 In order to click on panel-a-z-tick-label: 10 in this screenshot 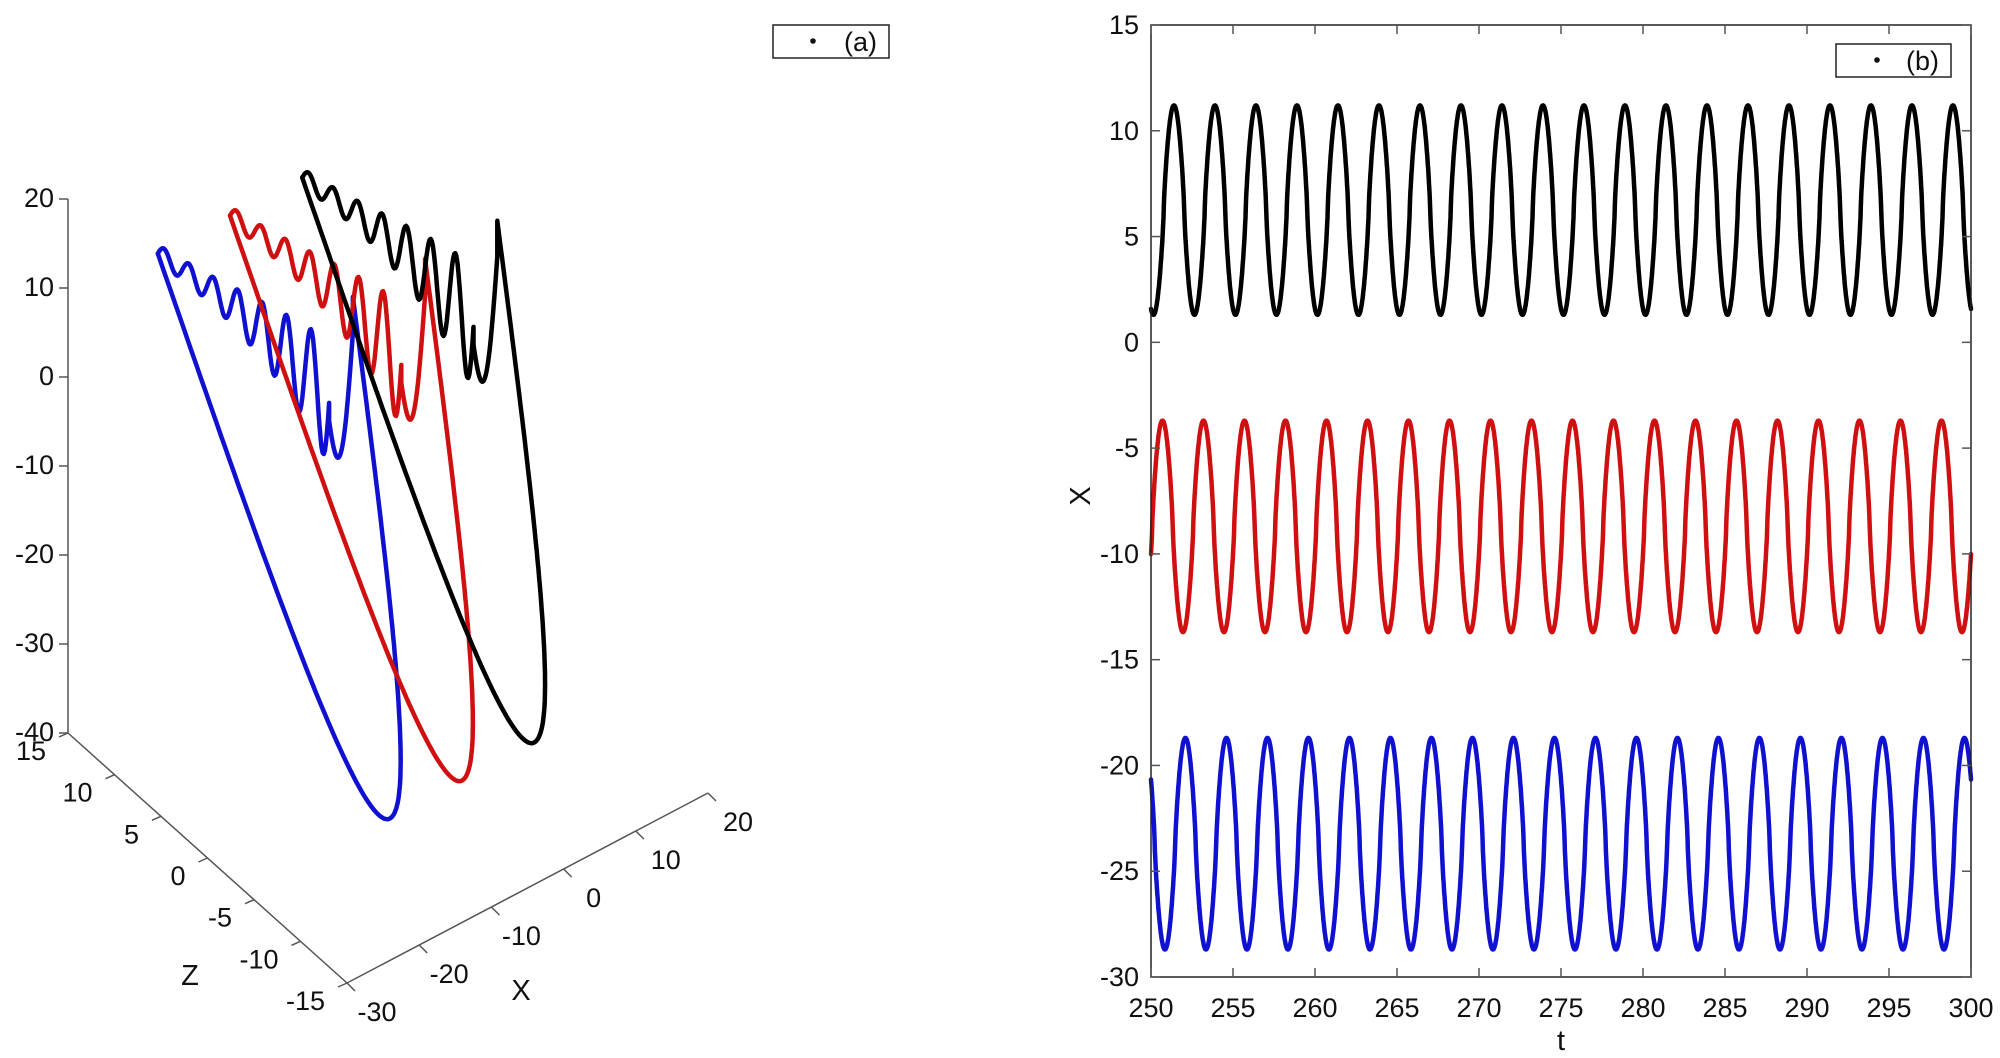, I will do `click(77, 793)`.